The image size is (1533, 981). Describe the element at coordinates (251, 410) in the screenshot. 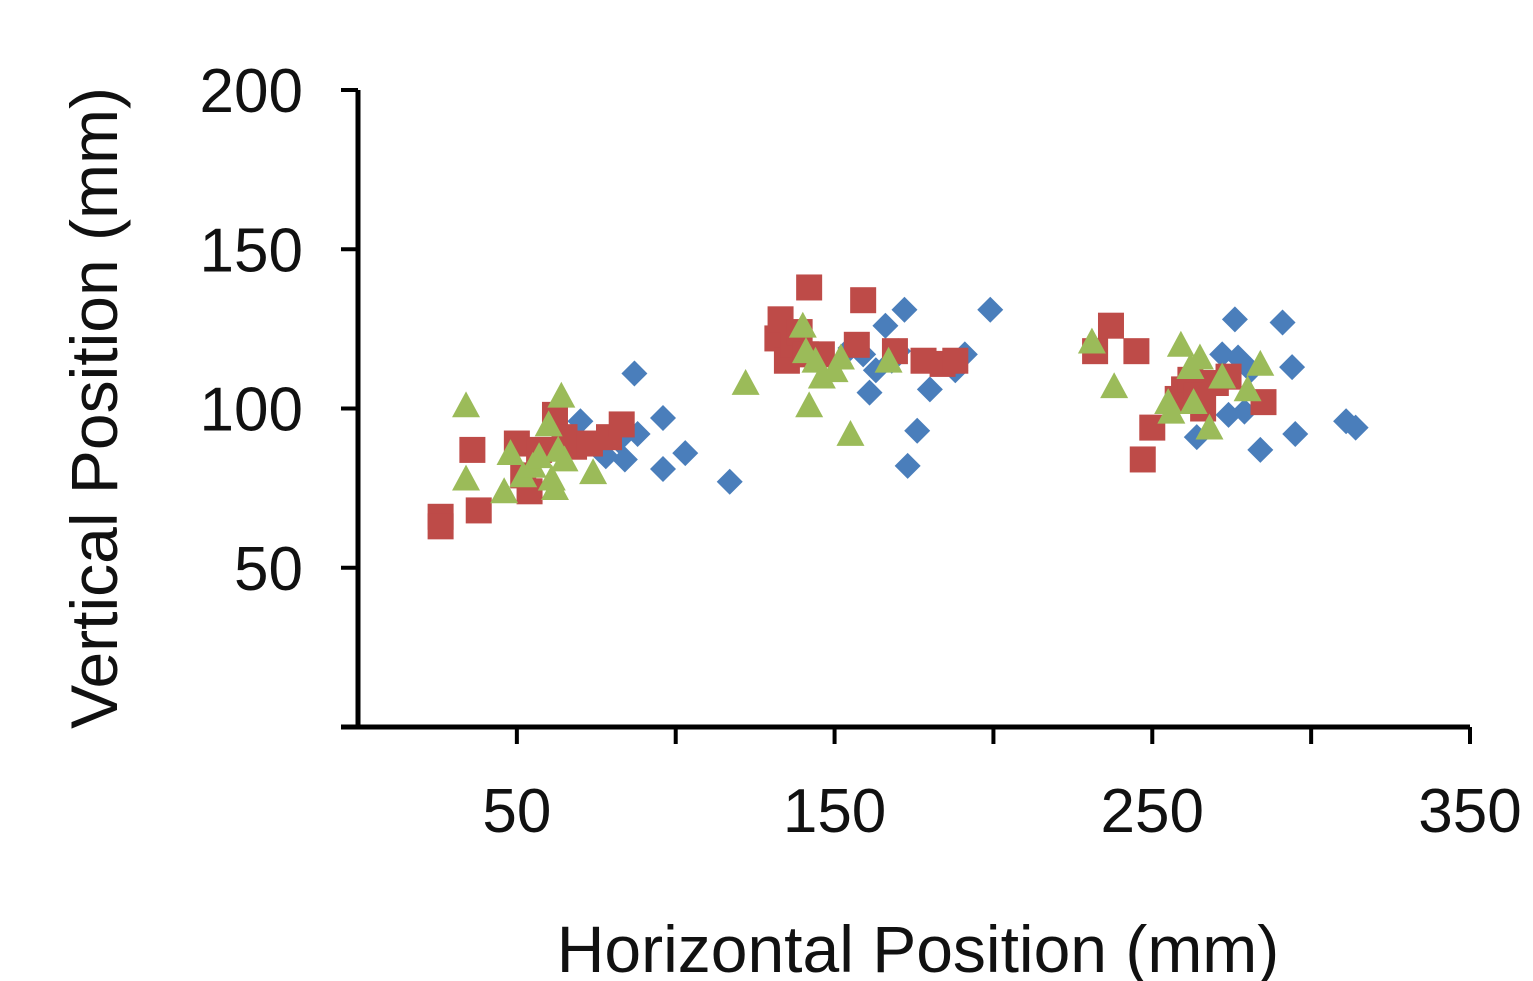

I see `y-tick-label: 100` at that location.